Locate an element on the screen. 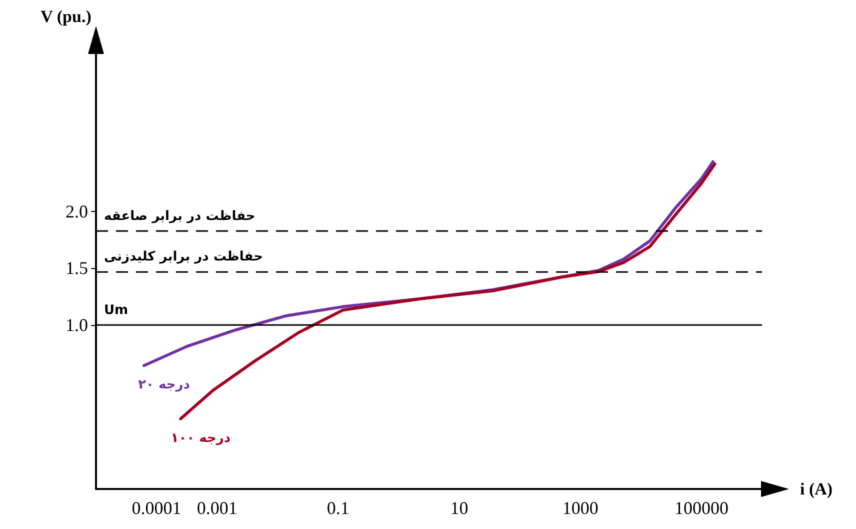 This screenshot has height=529, width=856. y-tick-label: 2.0 is located at coordinates (77, 212).